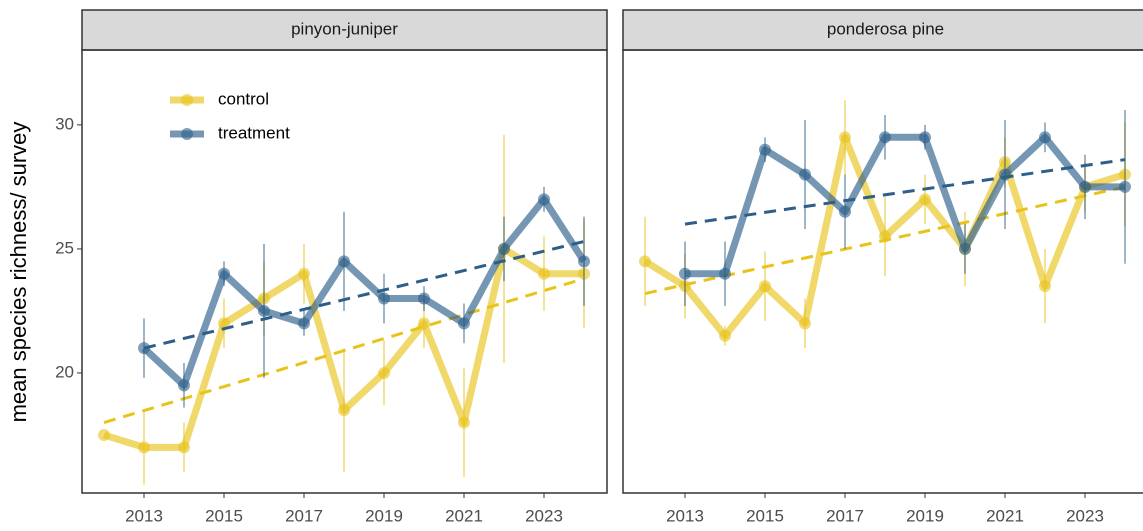 Image resolution: width=1143 pixels, height=531 pixels. I want to click on y-tick-label: 25, so click(64, 247).